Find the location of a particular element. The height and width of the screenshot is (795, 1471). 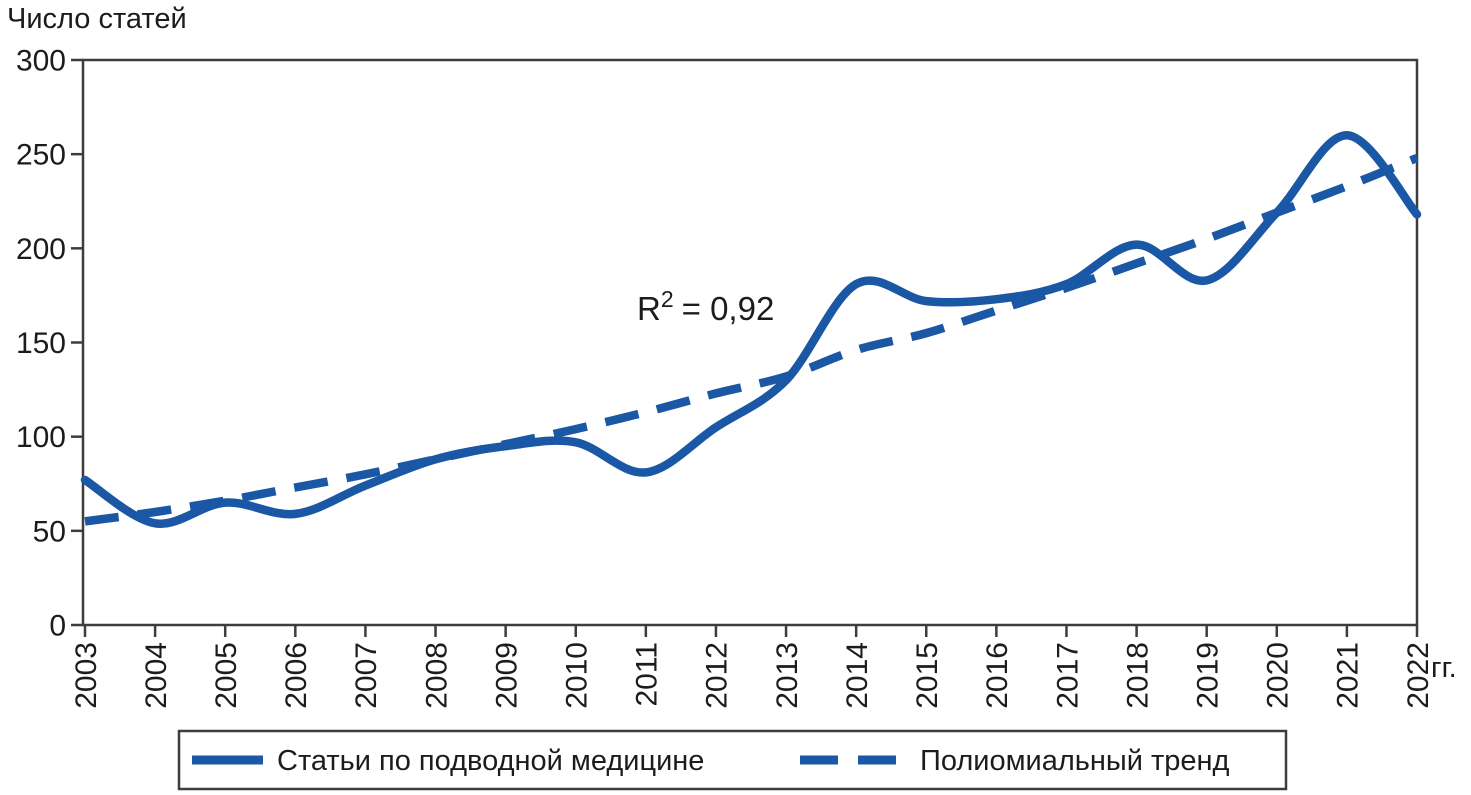

x-tick-label: 2012 is located at coordinates (717, 675).